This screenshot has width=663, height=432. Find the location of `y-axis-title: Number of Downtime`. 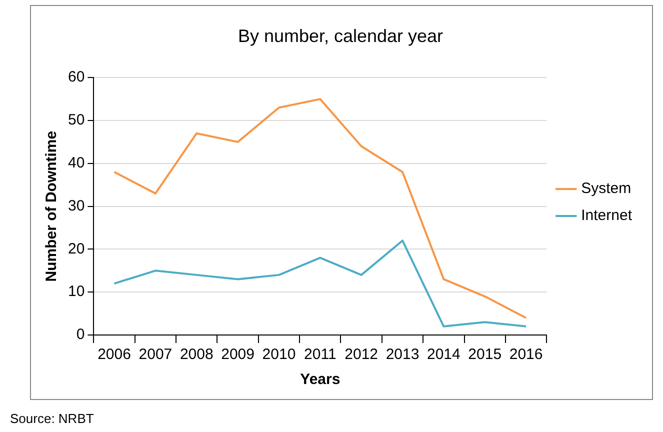

y-axis-title: Number of Downtime is located at coordinates (51, 206).